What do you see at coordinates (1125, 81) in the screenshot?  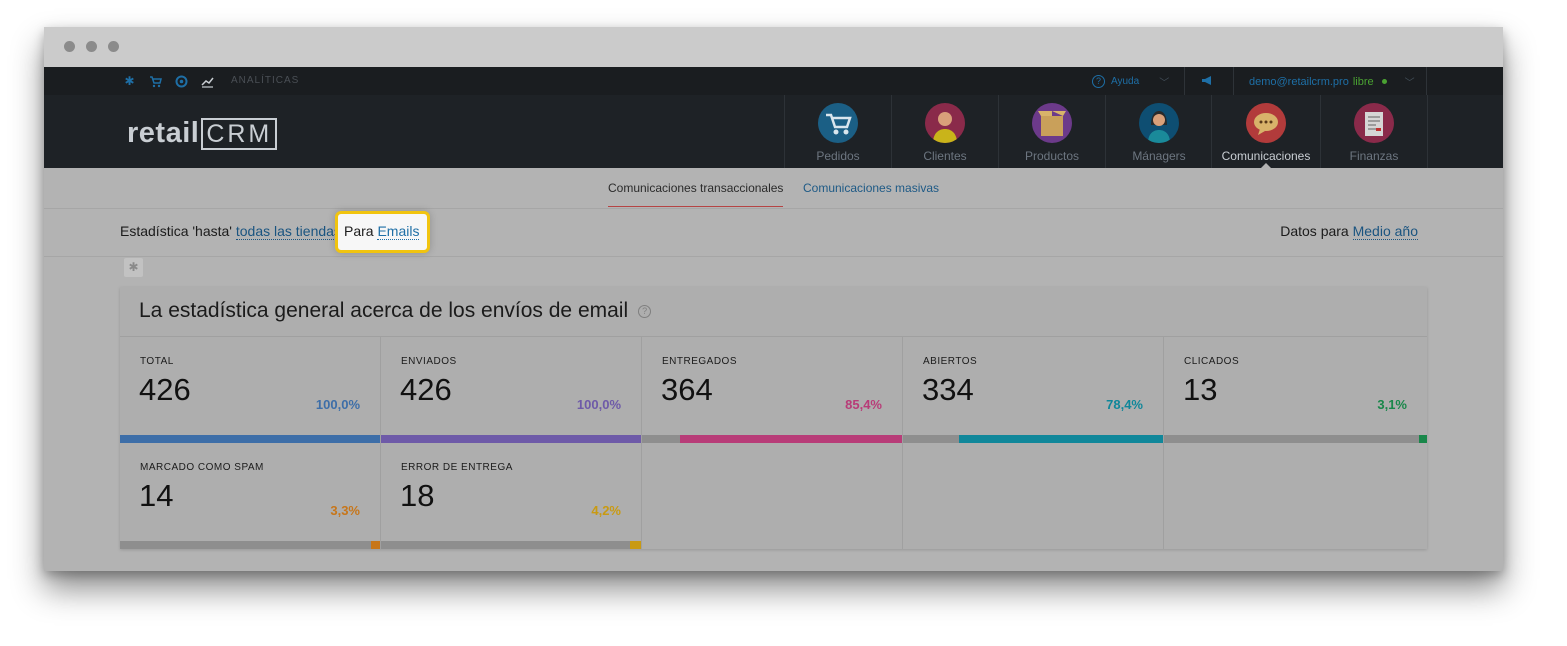 I see `help-label: Ayuda` at bounding box center [1125, 81].